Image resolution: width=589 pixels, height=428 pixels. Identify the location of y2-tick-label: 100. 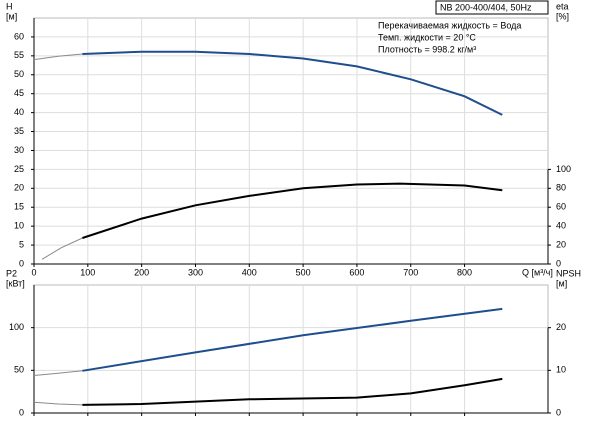
(563, 169).